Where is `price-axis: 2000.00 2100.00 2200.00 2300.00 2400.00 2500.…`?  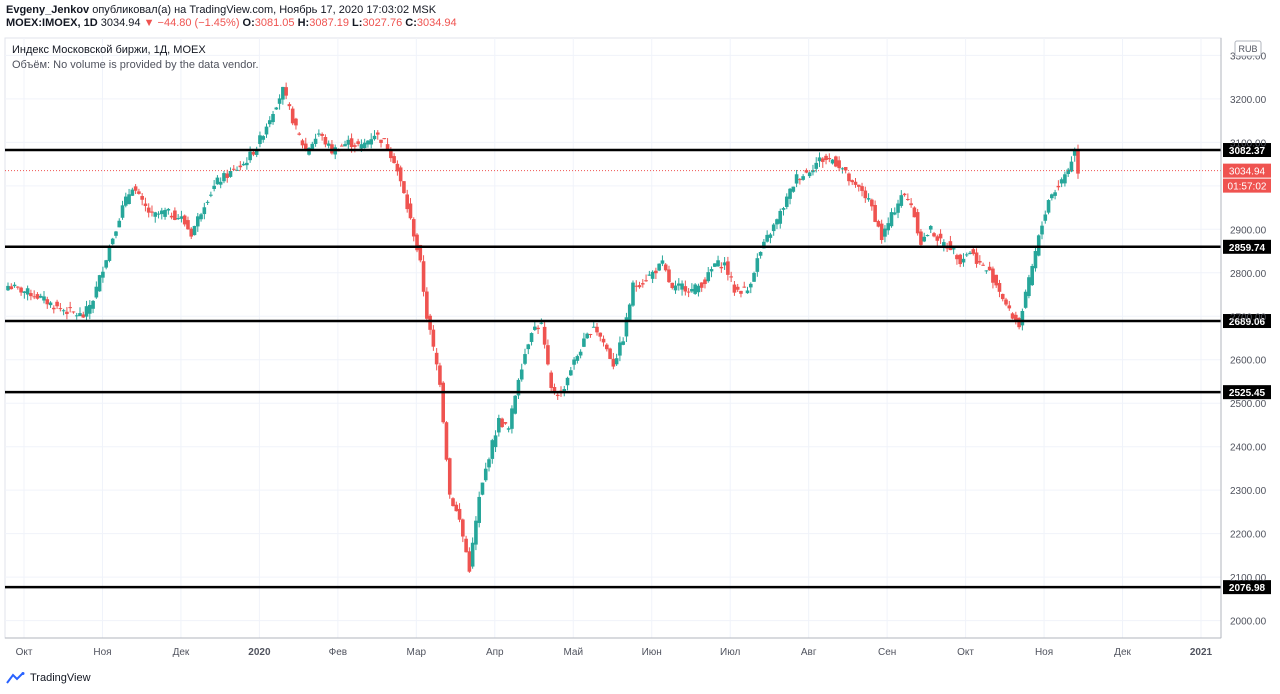 price-axis: 2000.00 2100.00 2200.00 2300.00 2400.00 2500.… is located at coordinates (1243, 338).